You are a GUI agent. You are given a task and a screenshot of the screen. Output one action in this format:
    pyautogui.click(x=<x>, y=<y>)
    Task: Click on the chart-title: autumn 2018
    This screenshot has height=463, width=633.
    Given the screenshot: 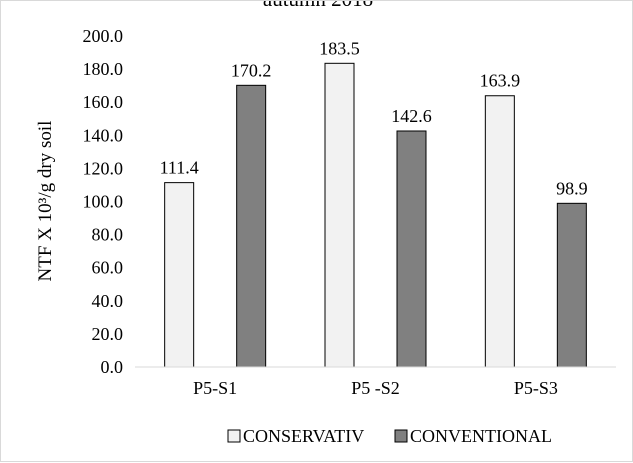 What is the action you would take?
    pyautogui.click(x=318, y=6)
    